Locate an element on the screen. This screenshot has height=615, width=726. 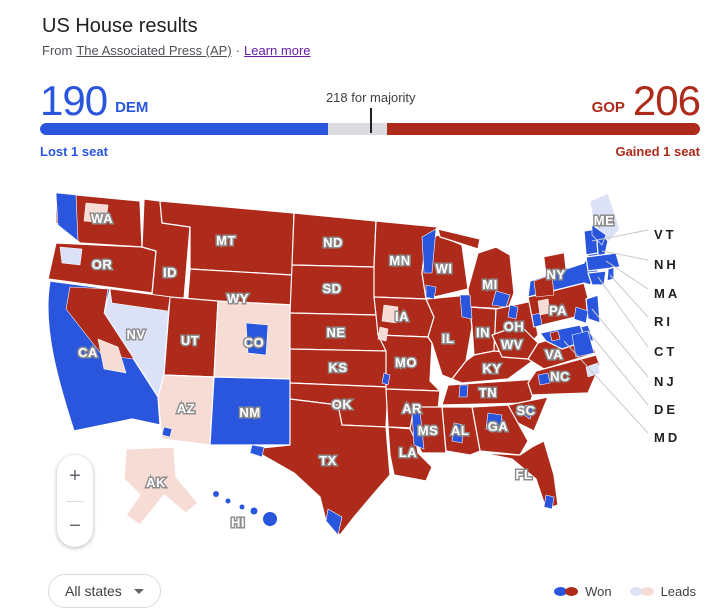
dem-seat-change: Lost 1 seat is located at coordinates (74, 151).